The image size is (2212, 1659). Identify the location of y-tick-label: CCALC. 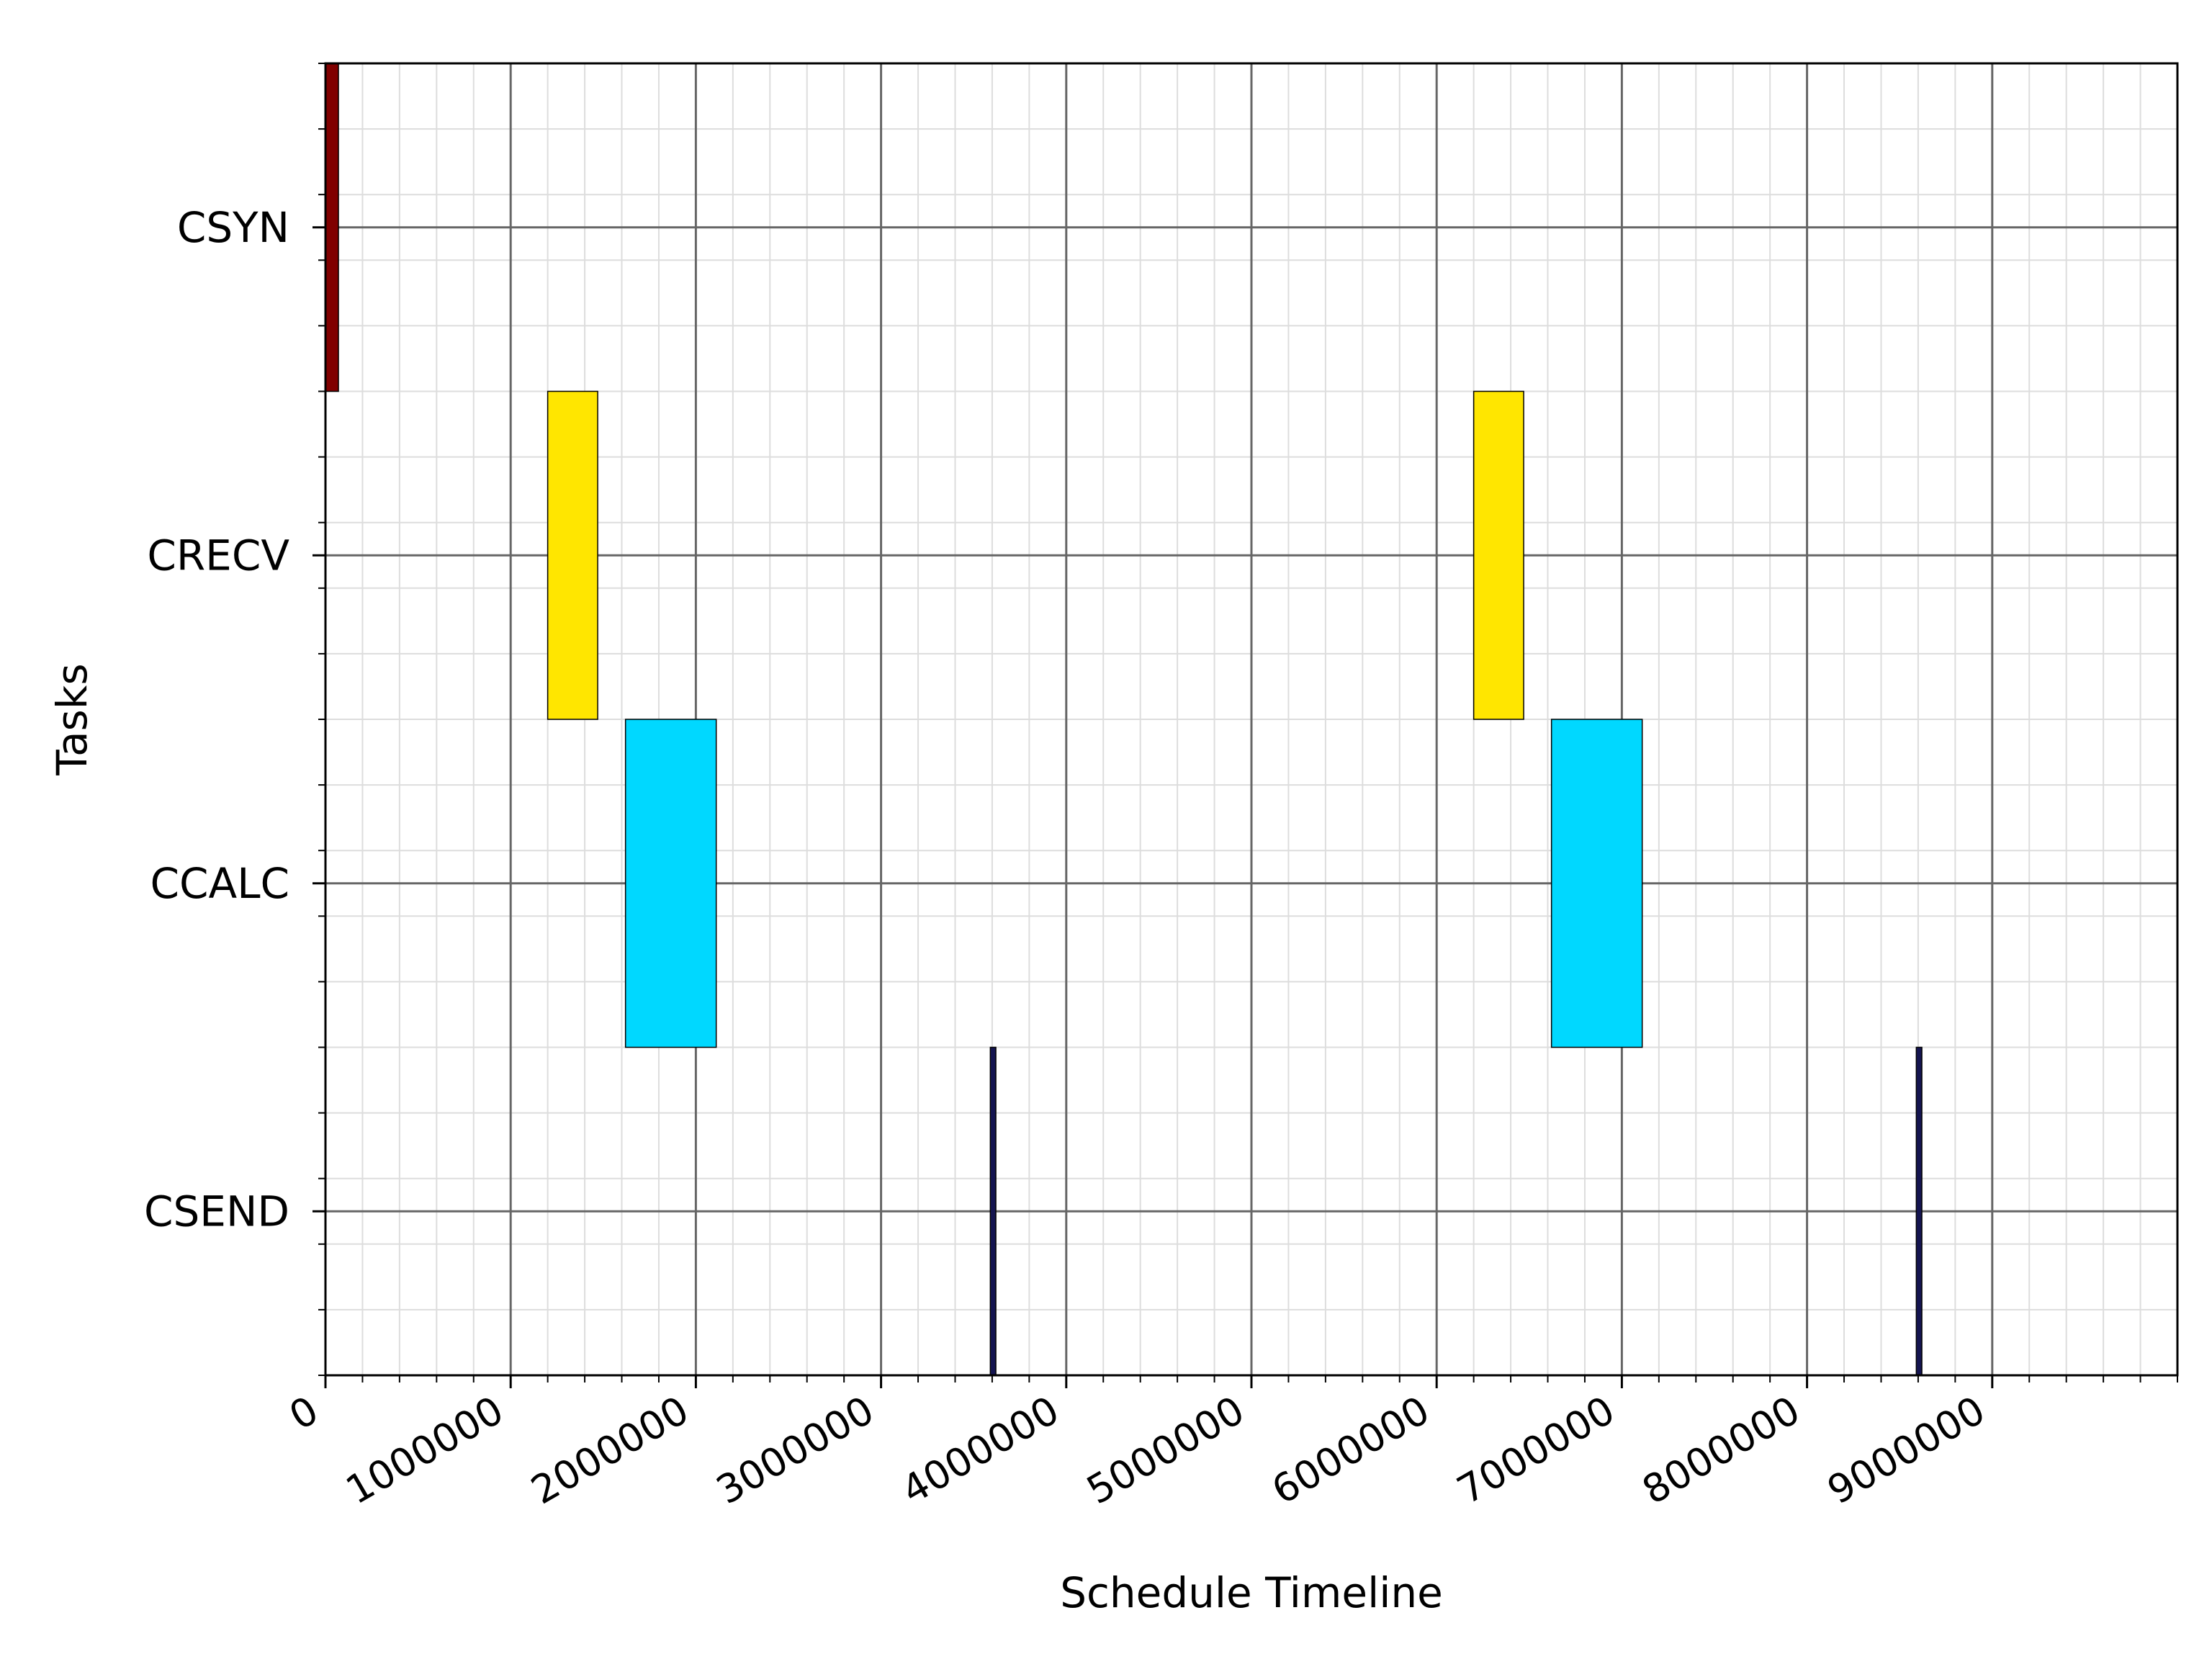
(220, 883).